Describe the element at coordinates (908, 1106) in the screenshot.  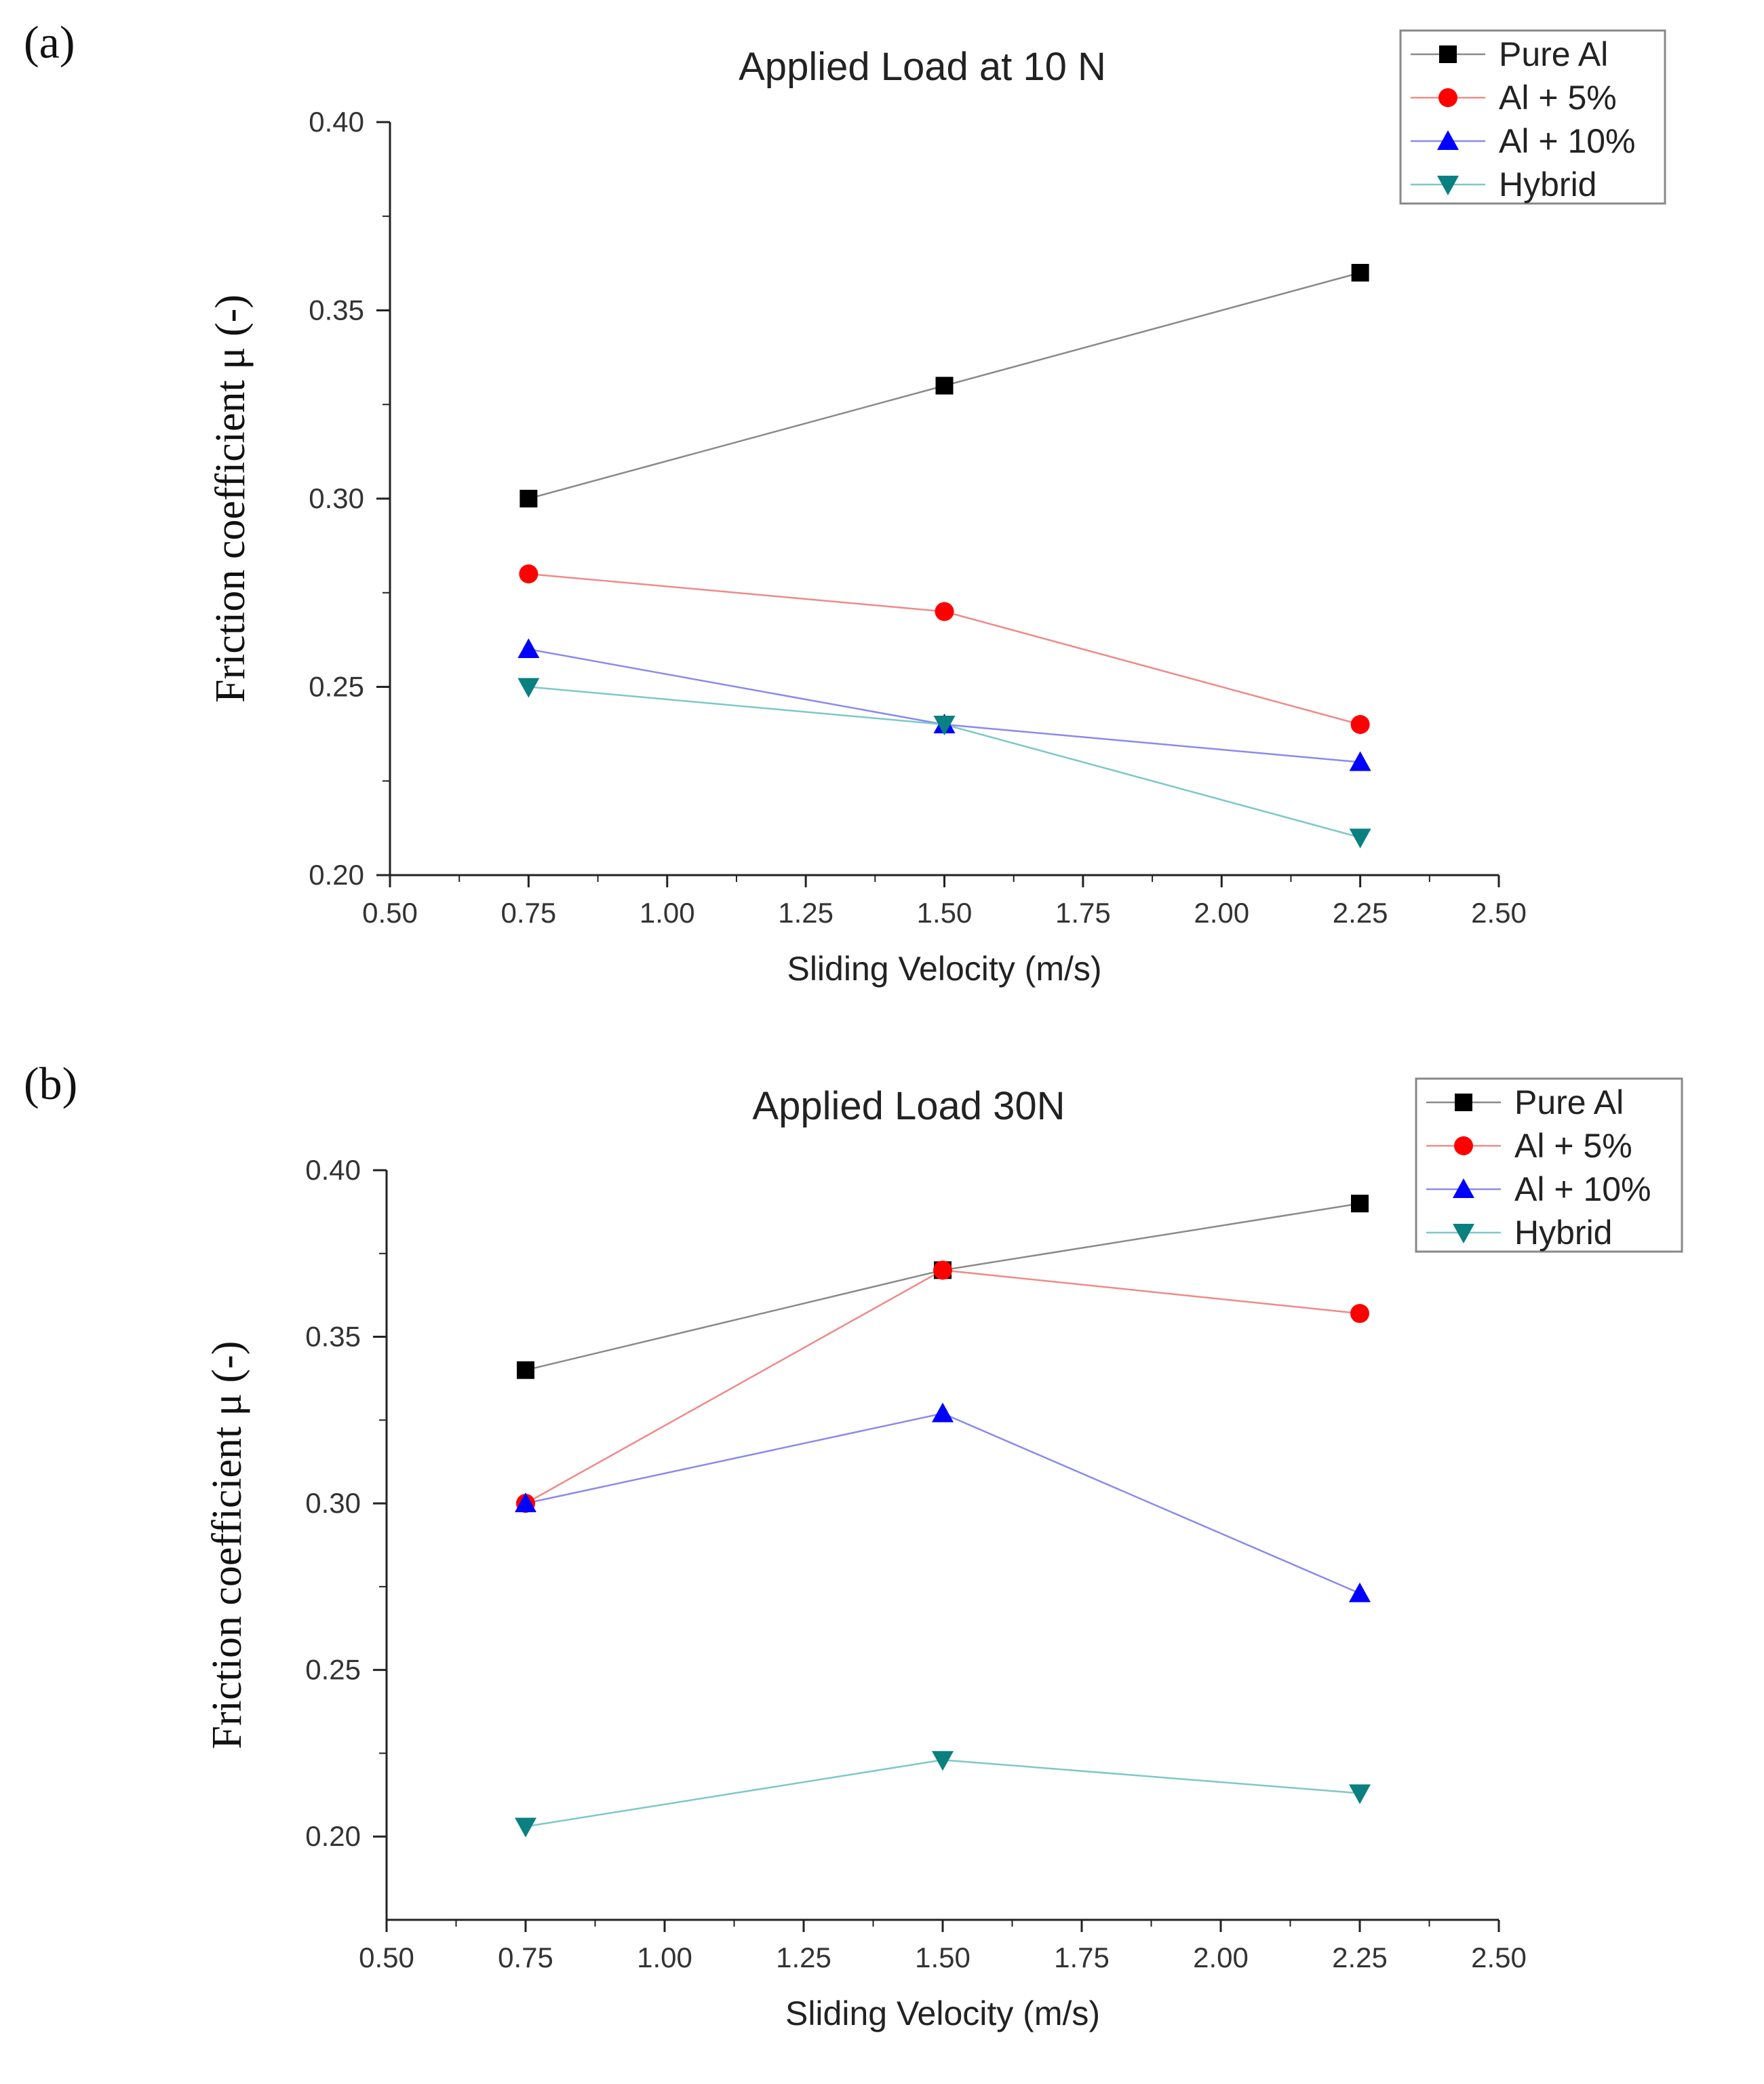
I see `chart-title: Applied Load 30N` at that location.